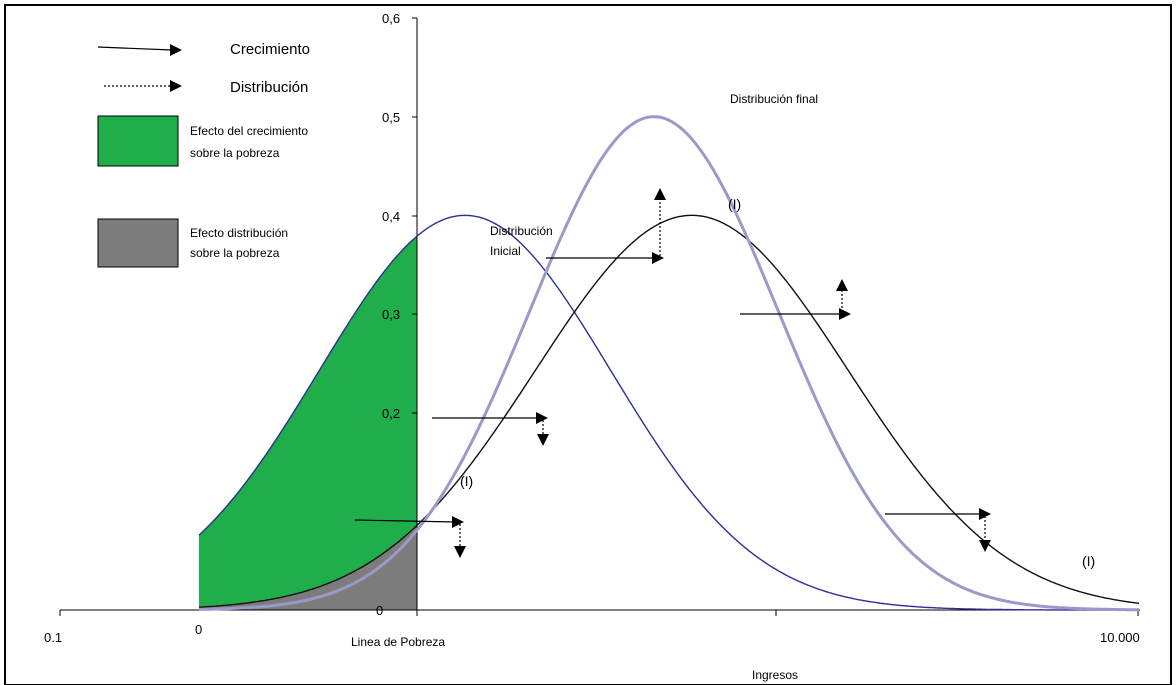  Describe the element at coordinates (138, 141) in the screenshot. I see `legend-growth-effect-swatch` at that location.